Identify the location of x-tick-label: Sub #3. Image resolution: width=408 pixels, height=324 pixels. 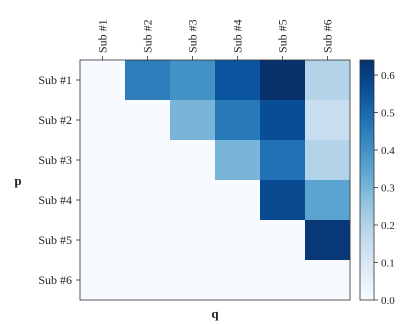
(193, 36).